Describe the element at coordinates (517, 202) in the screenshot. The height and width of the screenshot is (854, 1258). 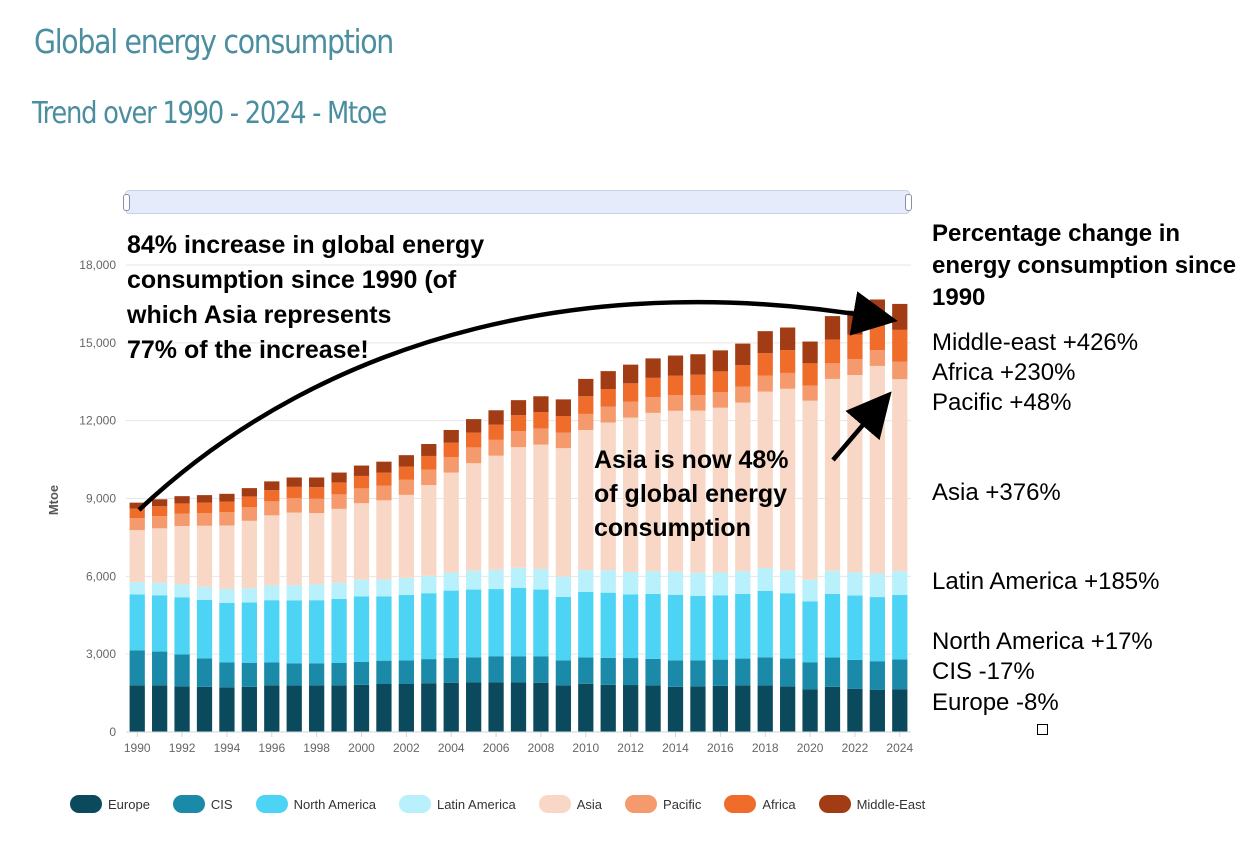
I see `range-selector-scrollbar` at that location.